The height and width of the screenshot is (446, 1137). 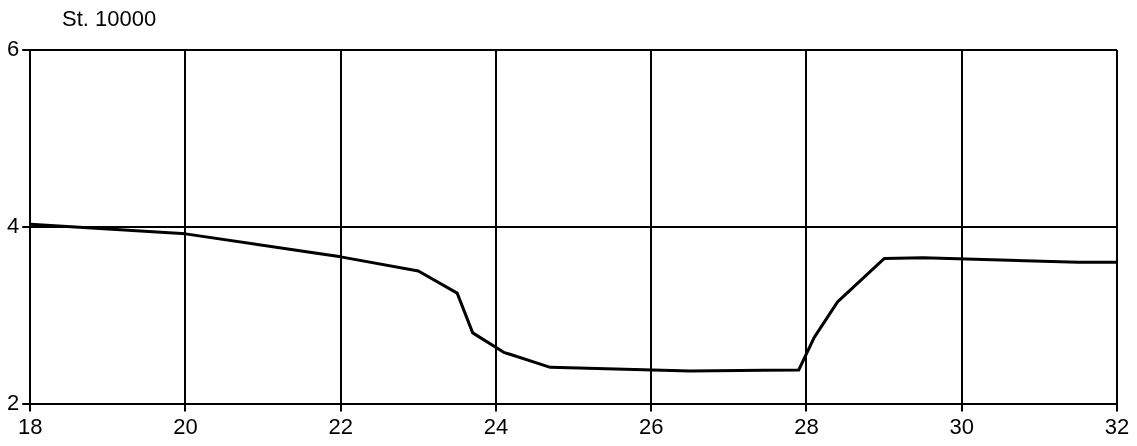 I want to click on x-tick-label: 18, so click(x=30, y=426).